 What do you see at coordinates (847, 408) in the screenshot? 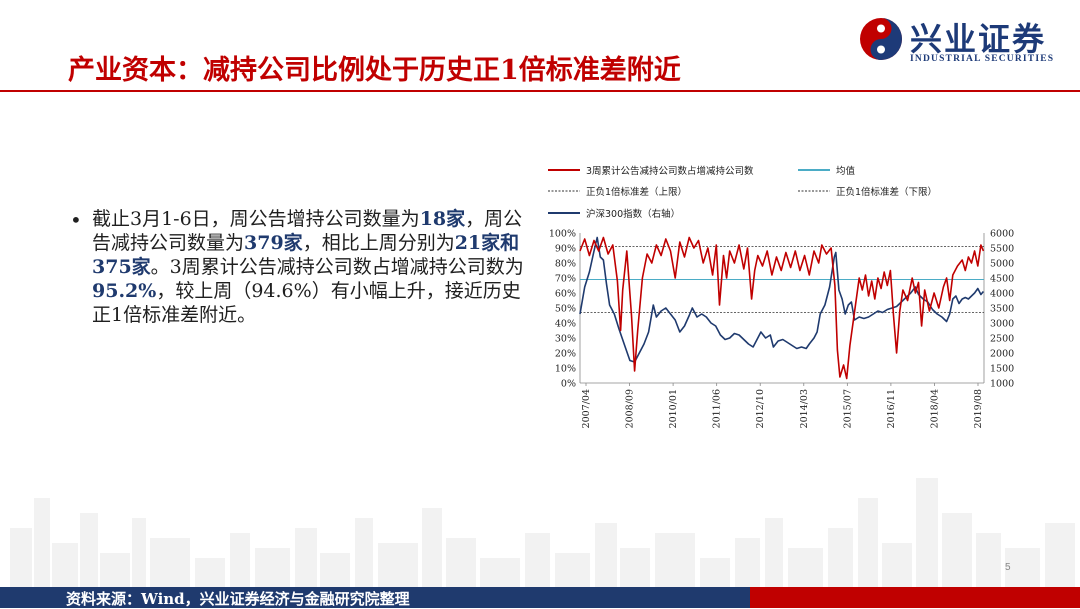
I see `x-tick-label: 2015/07` at bounding box center [847, 408].